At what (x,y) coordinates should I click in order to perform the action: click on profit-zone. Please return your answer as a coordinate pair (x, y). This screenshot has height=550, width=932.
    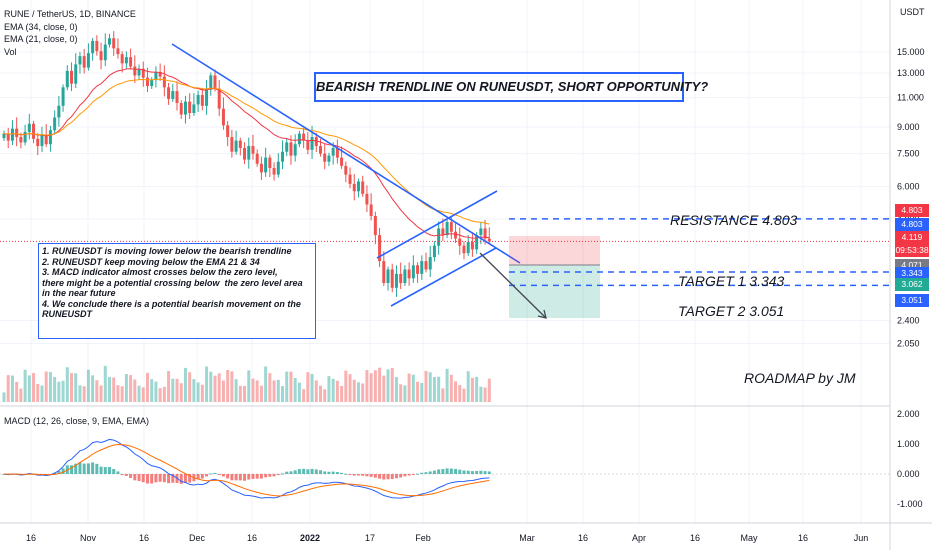
    Looking at the image, I should click on (554, 291).